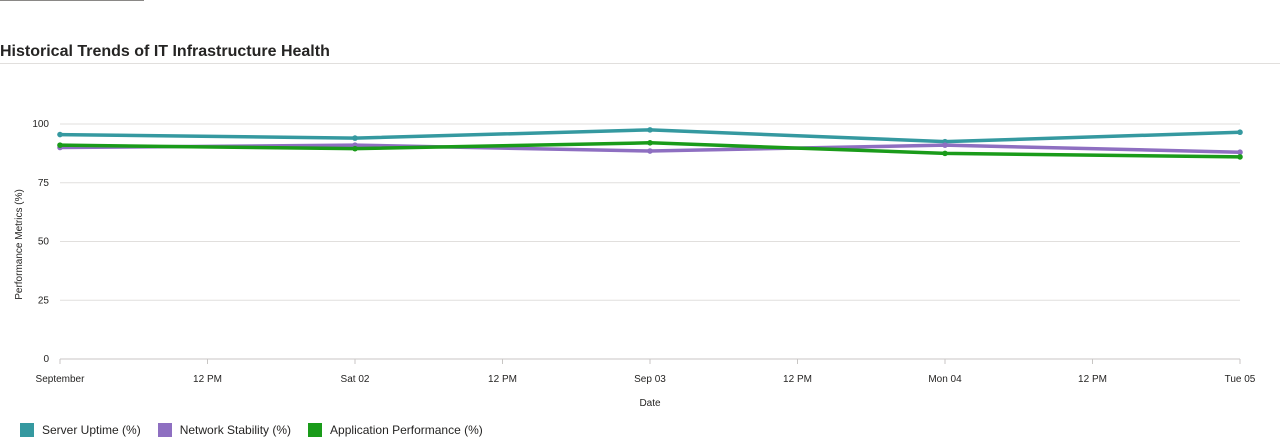 The image size is (1280, 446). What do you see at coordinates (1240, 379) in the screenshot?
I see `x-tick-label: Tue 05` at bounding box center [1240, 379].